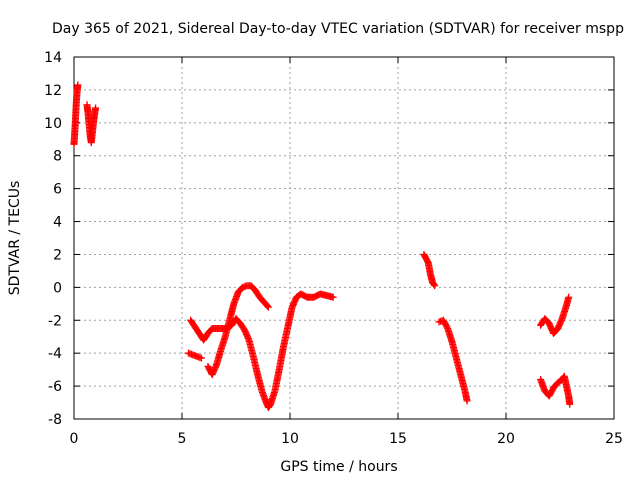 Image resolution: width=640 pixels, height=480 pixels. I want to click on series-arc-h, so click(555, 315).